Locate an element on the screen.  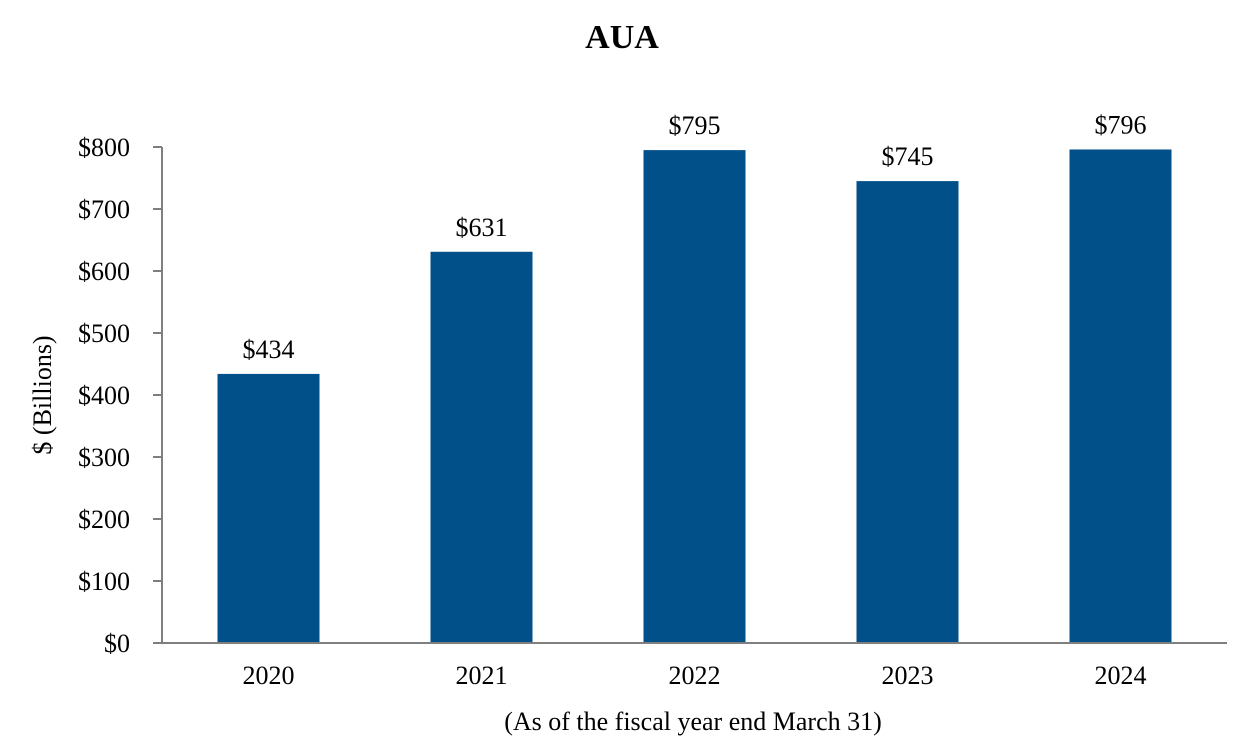
y-axis-ticks: $0 $100 $200 $300 $400 $500 $600 $700 $800 is located at coordinates (120, 395).